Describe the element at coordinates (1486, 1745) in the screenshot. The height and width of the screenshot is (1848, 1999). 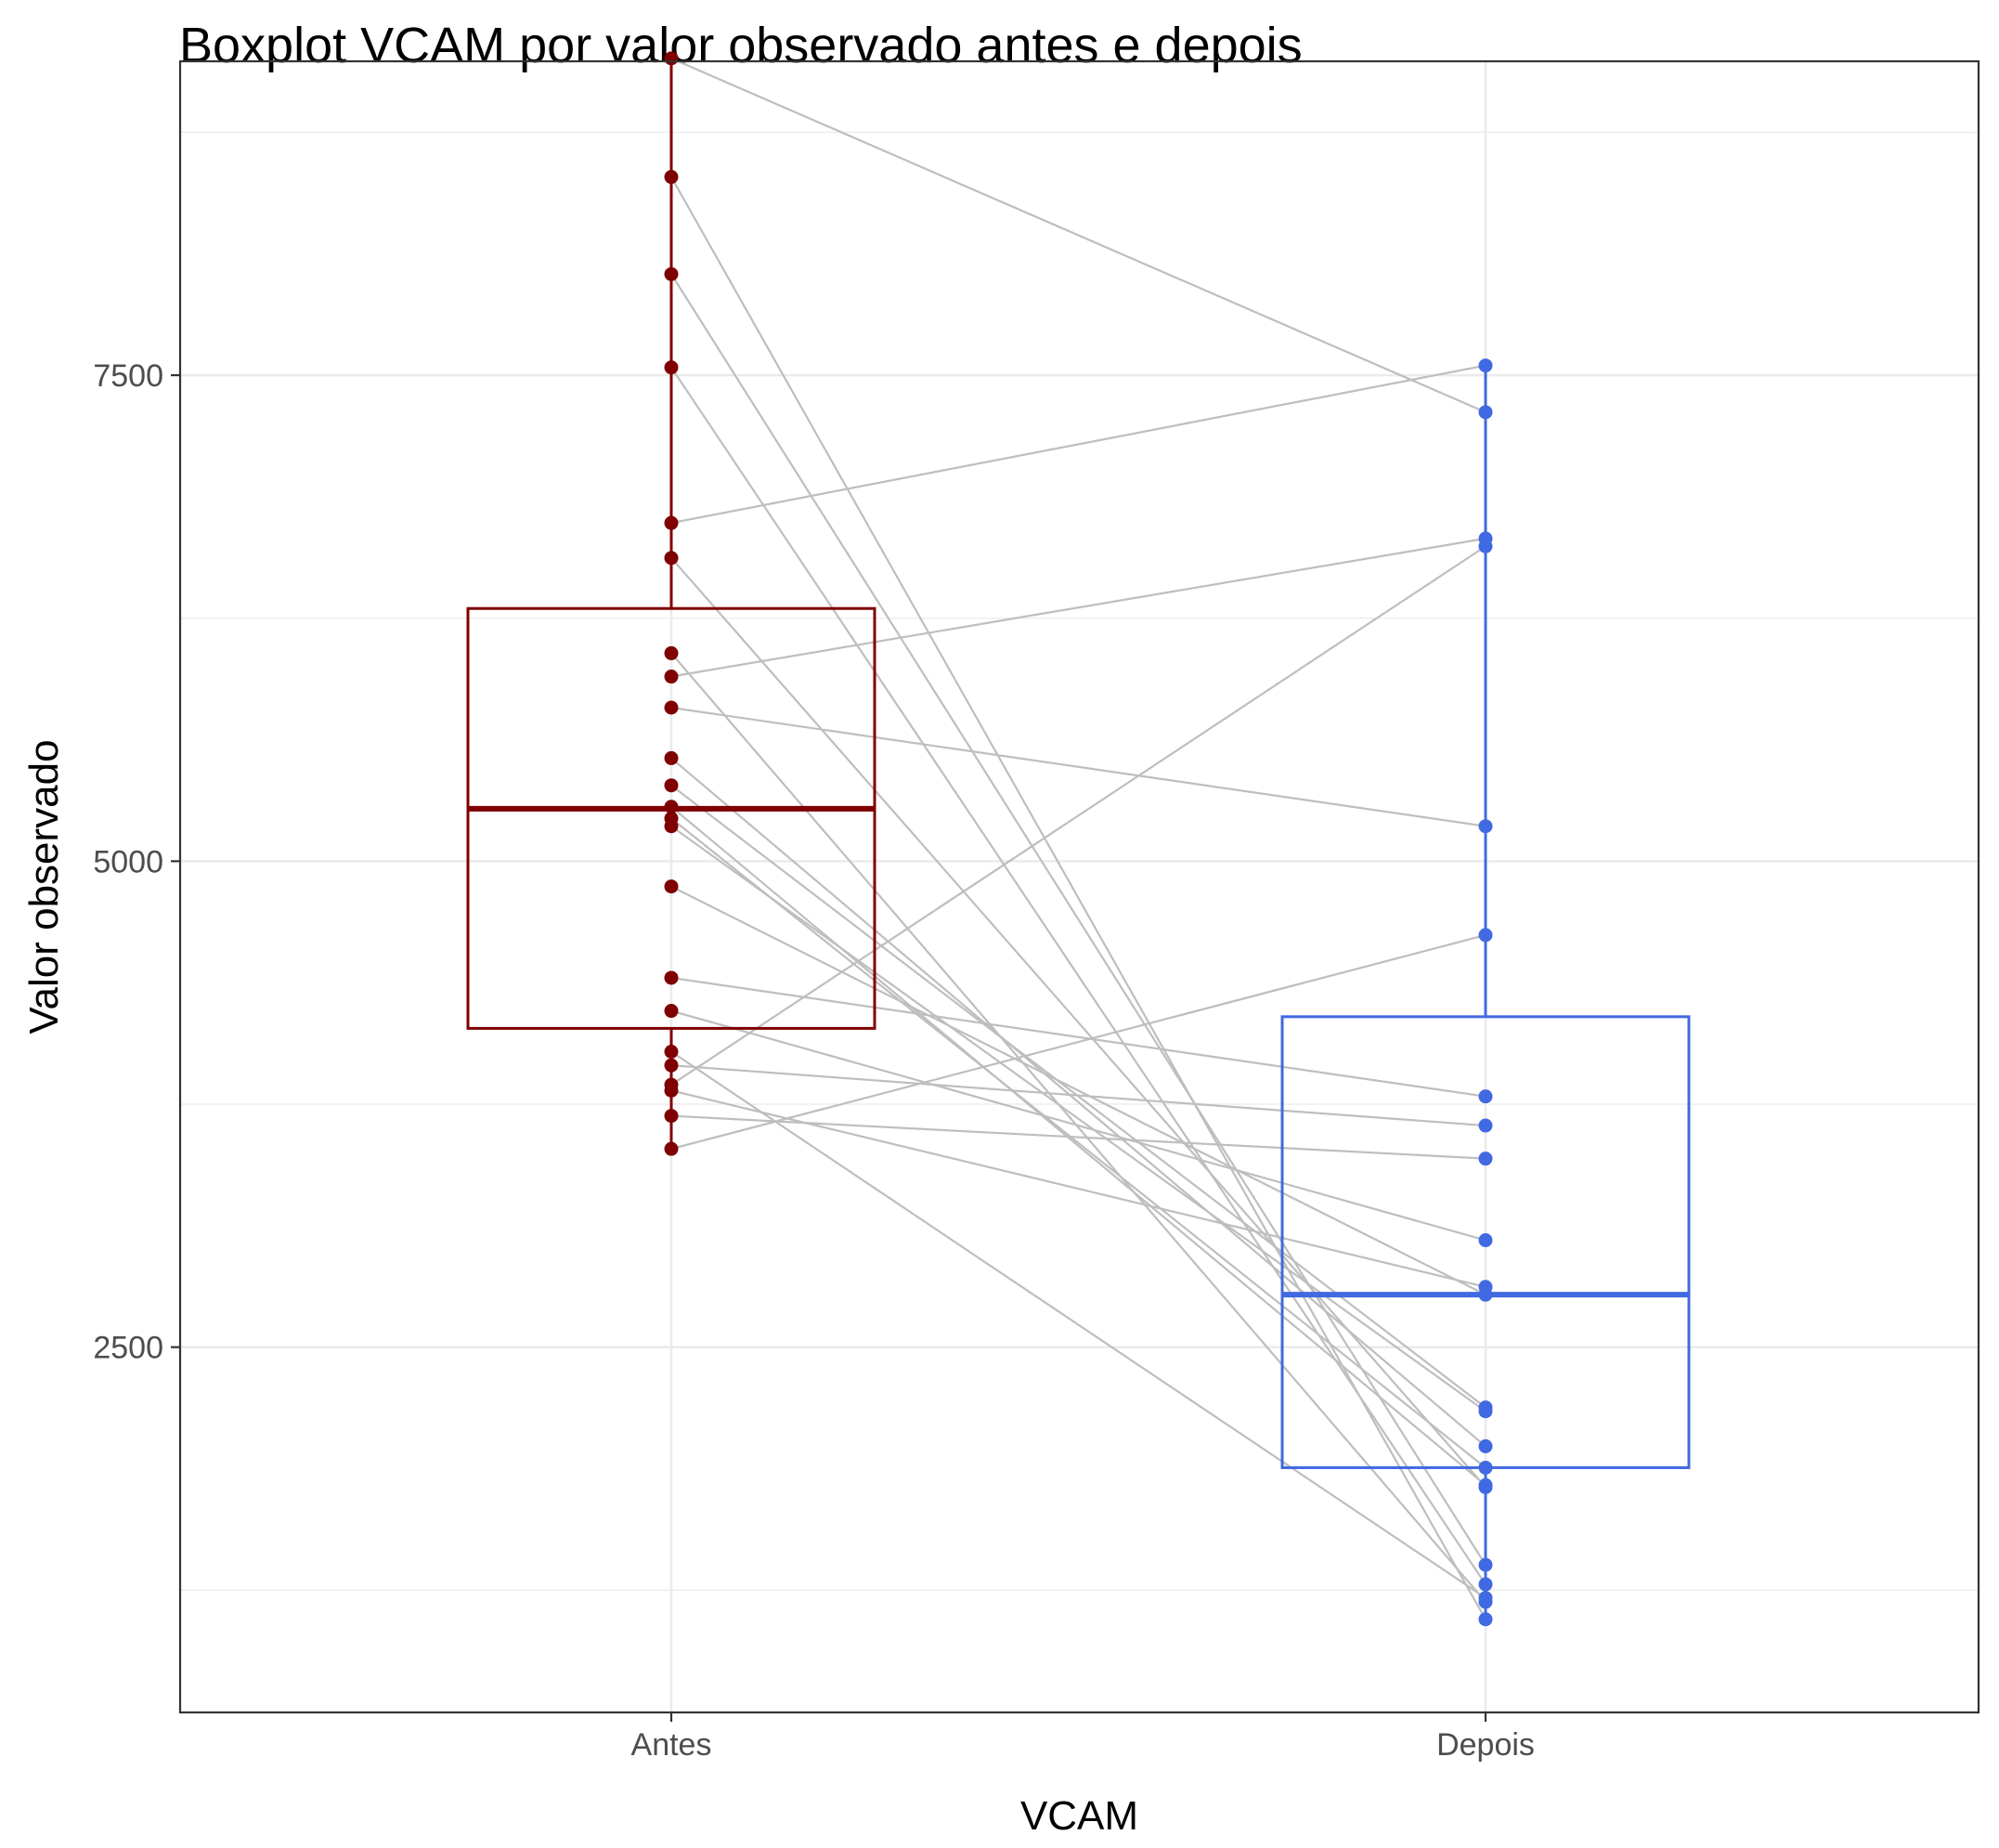
I see `x-tick-label: Depois` at that location.